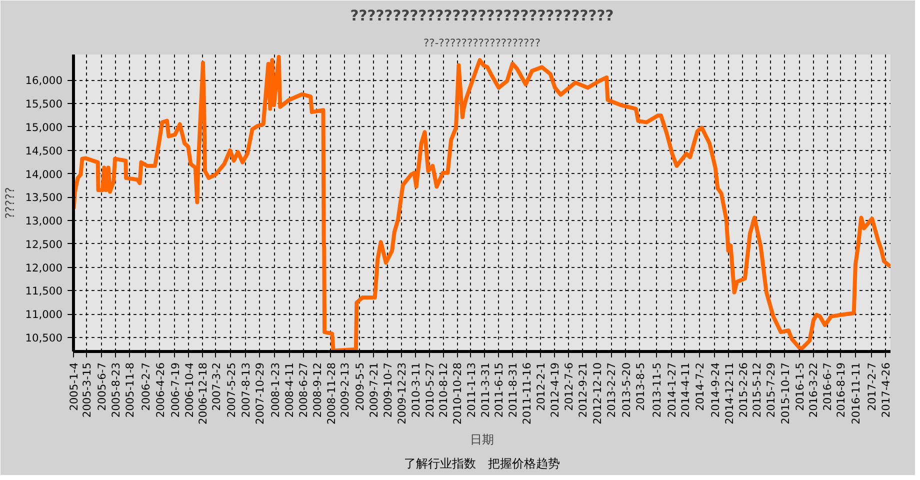 The width and height of the screenshot is (920, 480). I want to click on x-tick-label: 2008-6-27, so click(303, 390).